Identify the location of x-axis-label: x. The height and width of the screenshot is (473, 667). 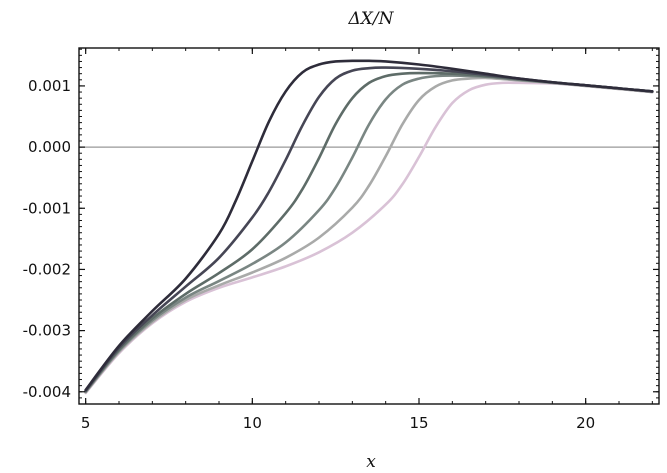
(371, 462).